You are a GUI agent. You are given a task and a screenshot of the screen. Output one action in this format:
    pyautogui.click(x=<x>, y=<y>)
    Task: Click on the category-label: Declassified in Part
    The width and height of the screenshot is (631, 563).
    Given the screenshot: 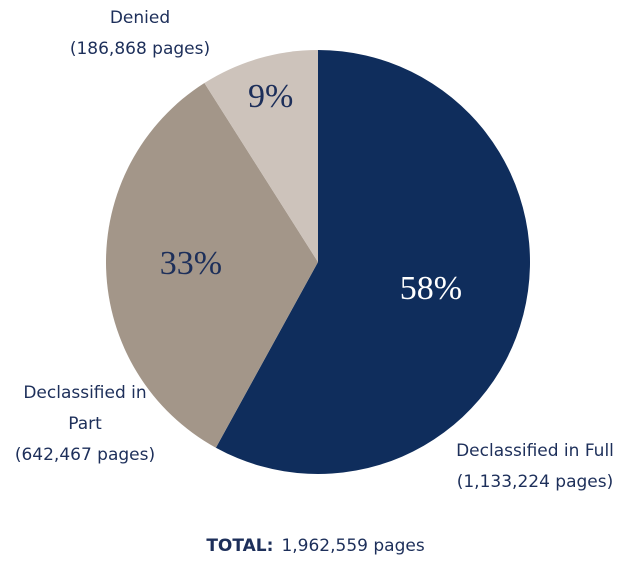 What is the action you would take?
    pyautogui.click(x=85, y=408)
    